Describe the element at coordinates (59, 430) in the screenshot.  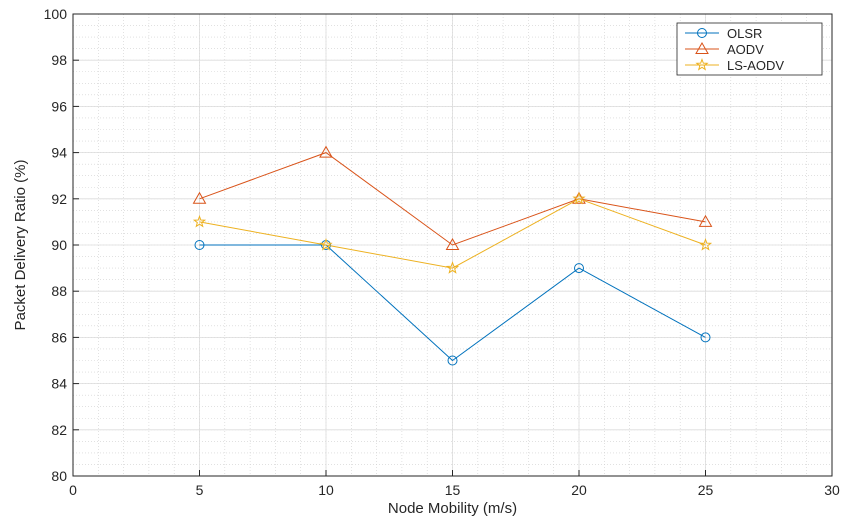
I see `y-tick-label: 82` at that location.